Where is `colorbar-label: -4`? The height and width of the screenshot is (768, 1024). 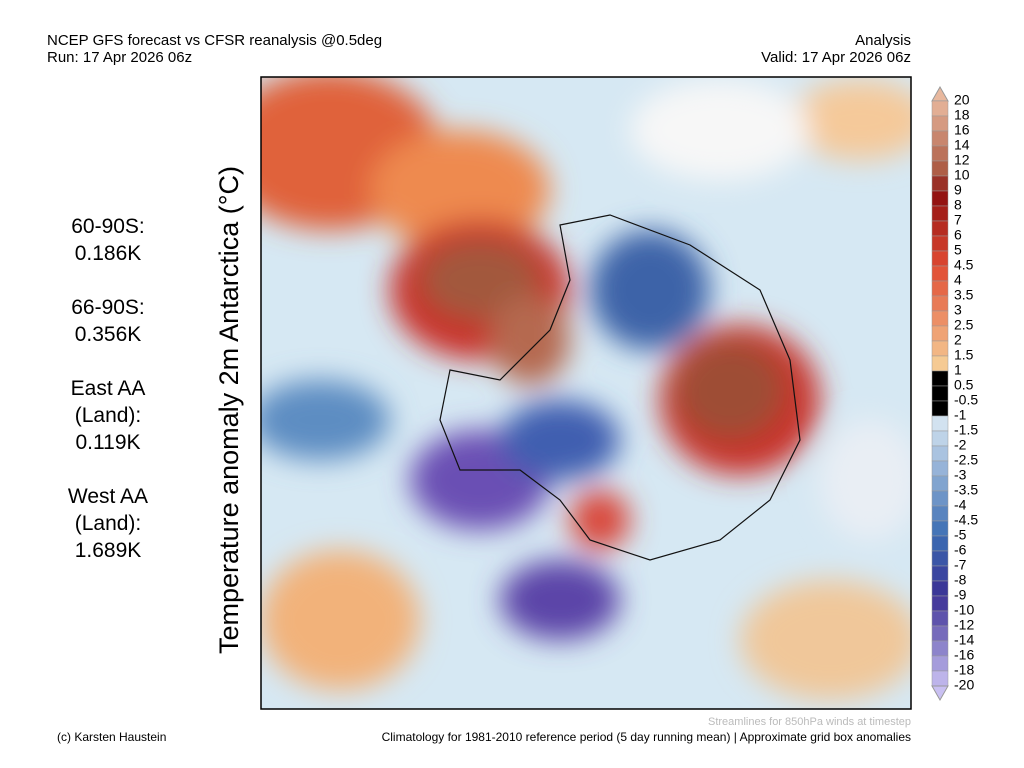 colorbar-label: -4 is located at coordinates (960, 505).